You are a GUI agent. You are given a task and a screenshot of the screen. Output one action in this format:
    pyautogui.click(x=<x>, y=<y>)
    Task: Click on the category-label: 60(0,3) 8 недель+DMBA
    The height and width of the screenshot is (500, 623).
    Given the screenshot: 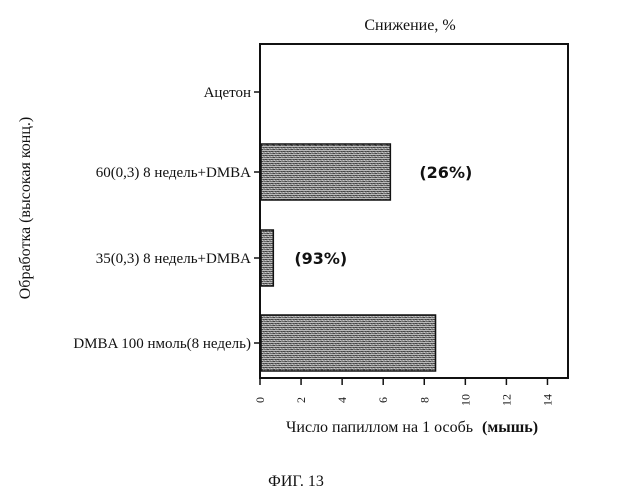 What is the action you would take?
    pyautogui.click(x=173, y=173)
    